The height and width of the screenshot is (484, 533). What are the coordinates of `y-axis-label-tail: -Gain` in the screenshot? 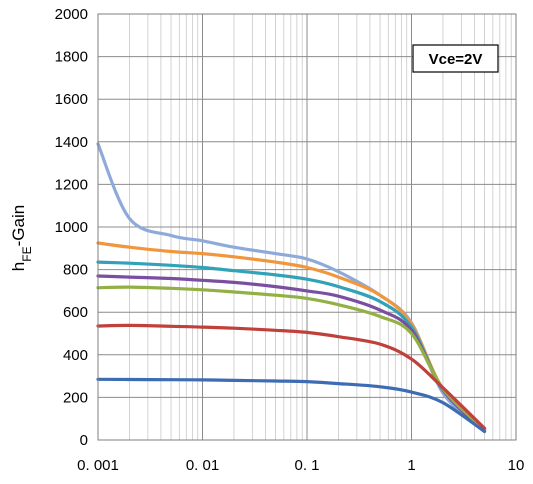 It's located at (18, 226).